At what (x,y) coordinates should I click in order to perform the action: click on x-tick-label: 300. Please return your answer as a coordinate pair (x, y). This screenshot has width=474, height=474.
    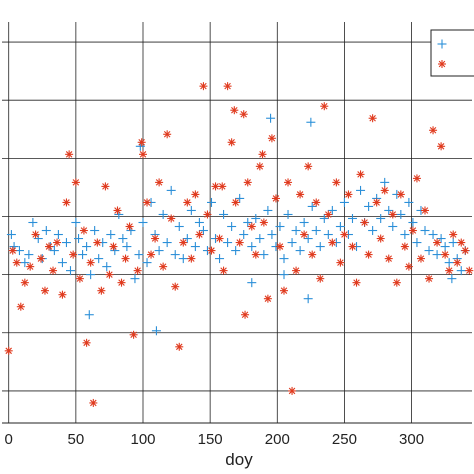
    Looking at the image, I should click on (411, 439).